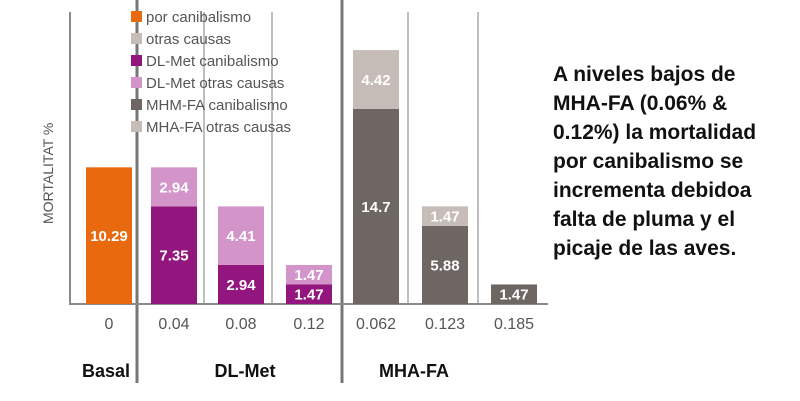 The height and width of the screenshot is (401, 800). What do you see at coordinates (212, 61) in the screenshot?
I see `legend-label: DL-Met canibalismo` at bounding box center [212, 61].